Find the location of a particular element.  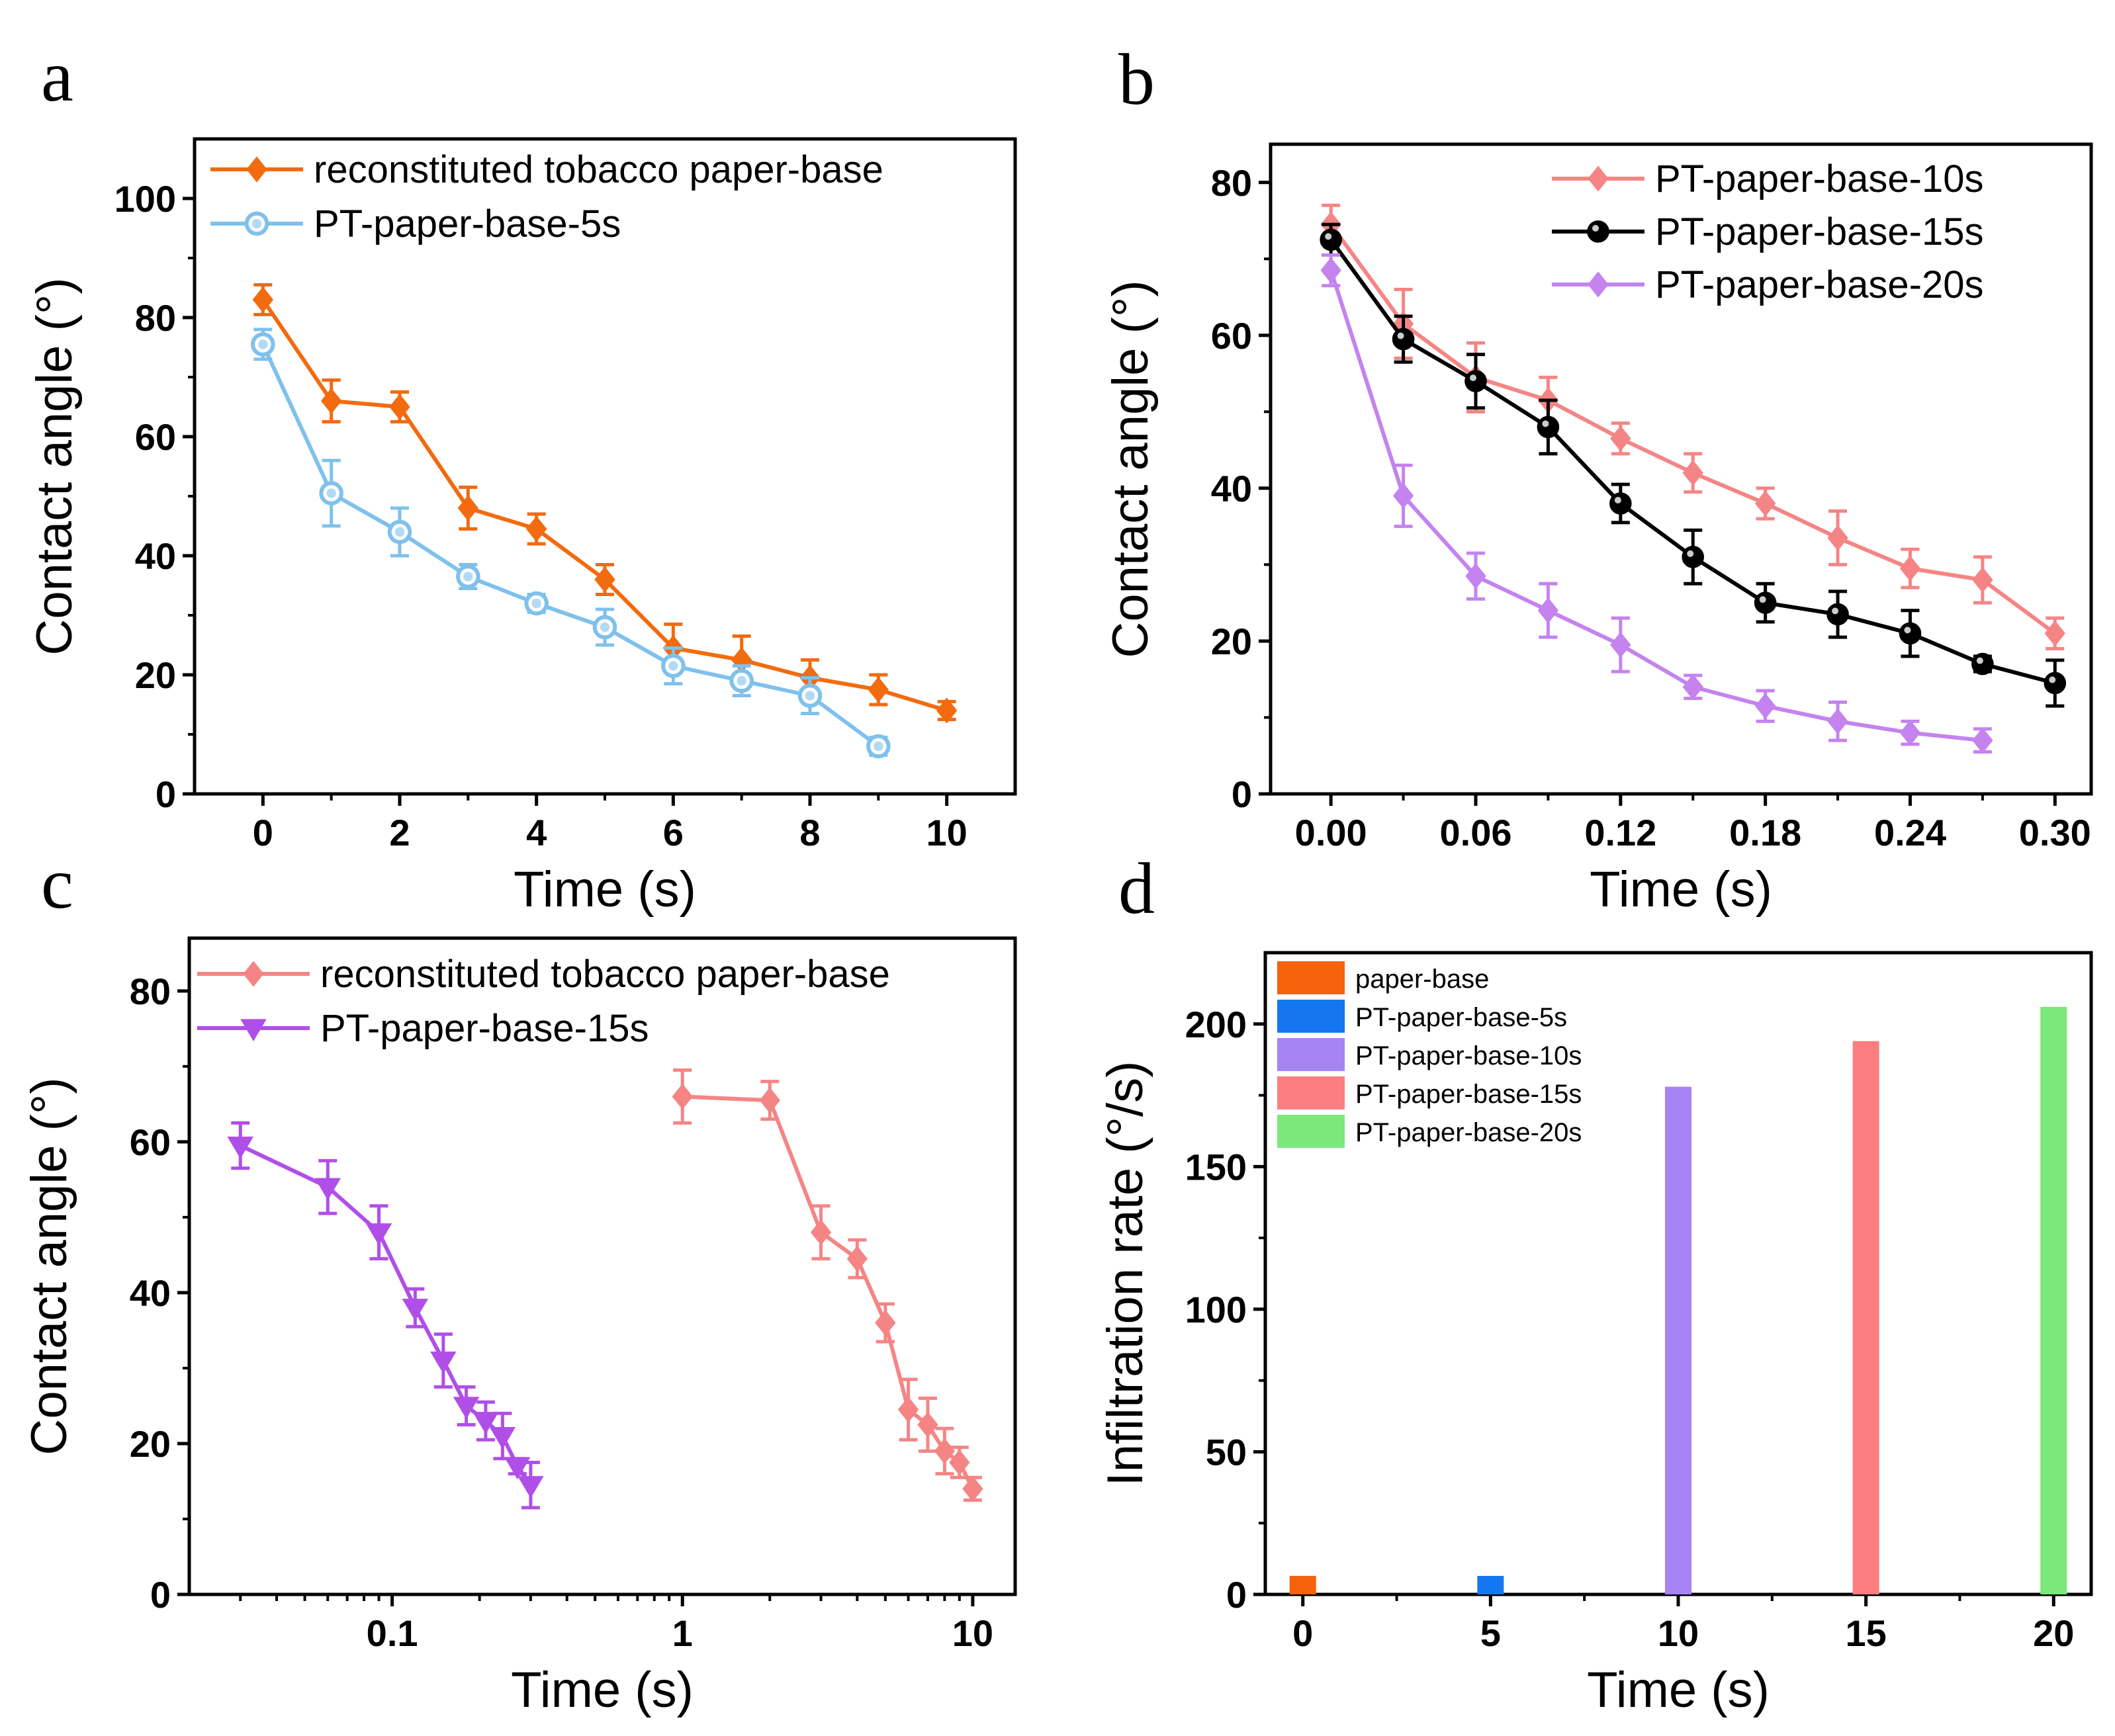

y-tick-label: 80 is located at coordinates (1231, 183).